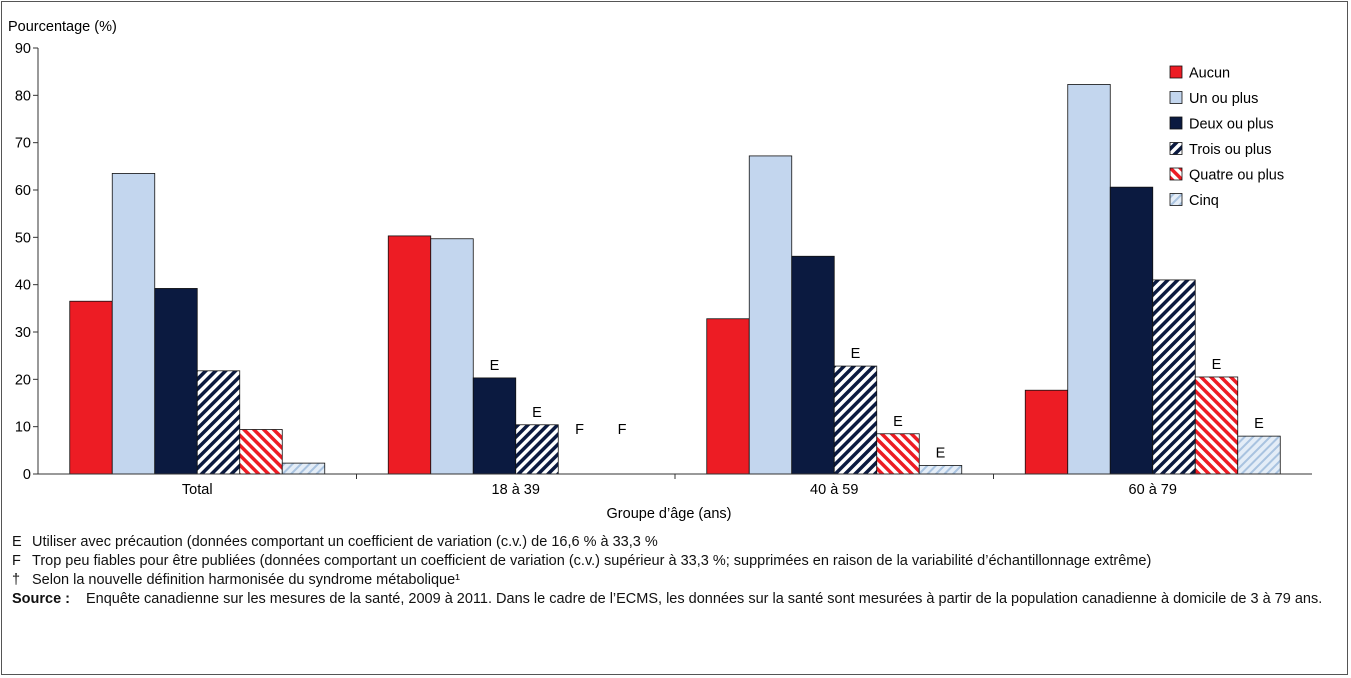 The height and width of the screenshot is (678, 1351). Describe the element at coordinates (197, 490) in the screenshot. I see `x-tick-label: Total` at that location.